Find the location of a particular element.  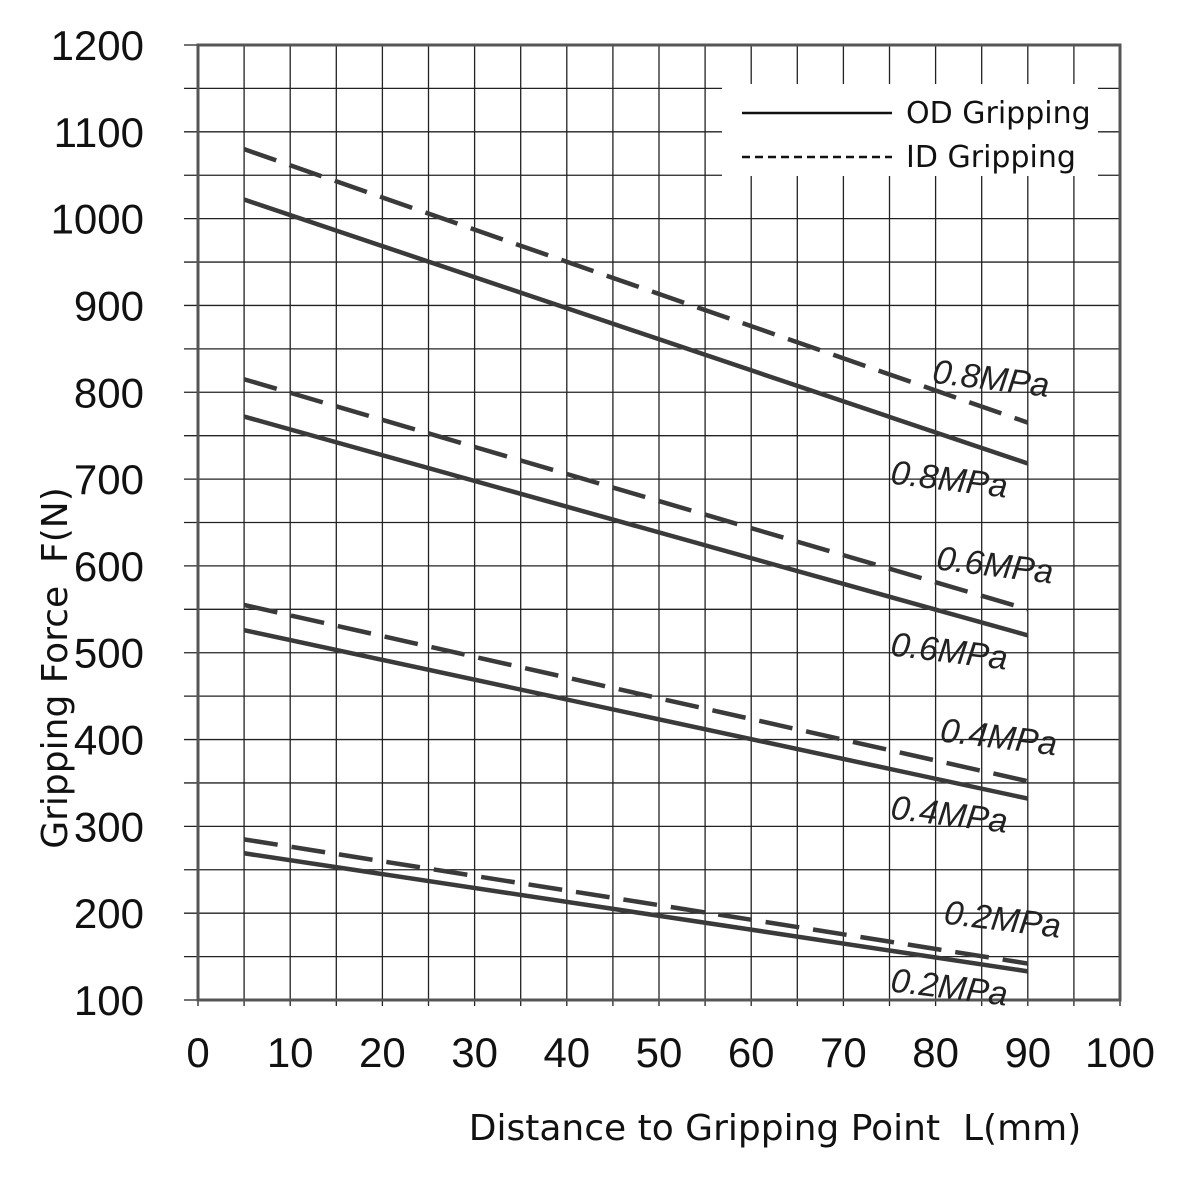

y-tick-label: 500 is located at coordinates (109, 653).